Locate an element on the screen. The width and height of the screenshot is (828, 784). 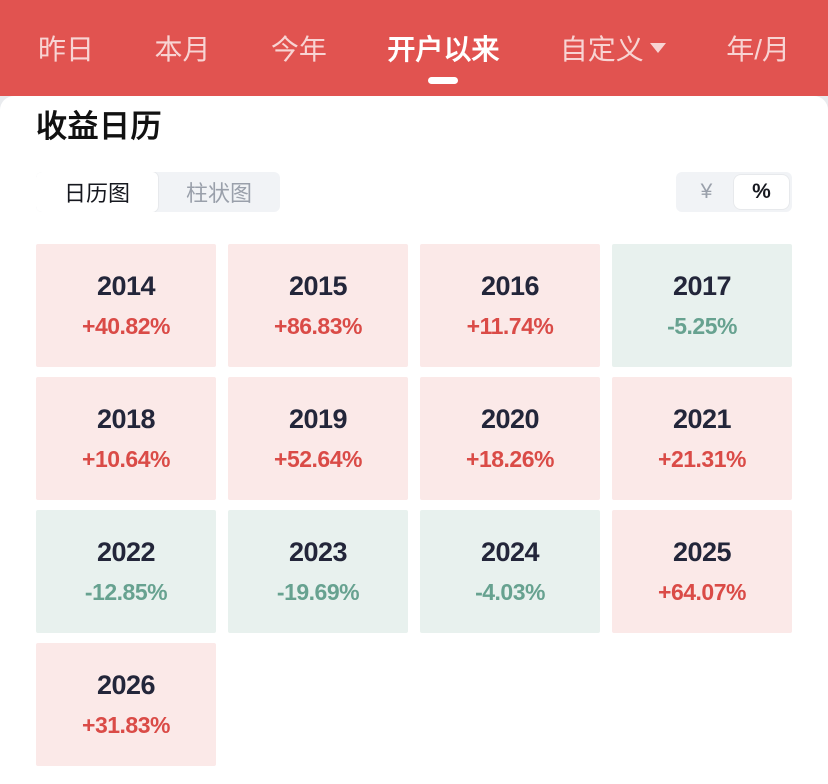
unit-toggle-yuan: ¥ is located at coordinates (706, 191).